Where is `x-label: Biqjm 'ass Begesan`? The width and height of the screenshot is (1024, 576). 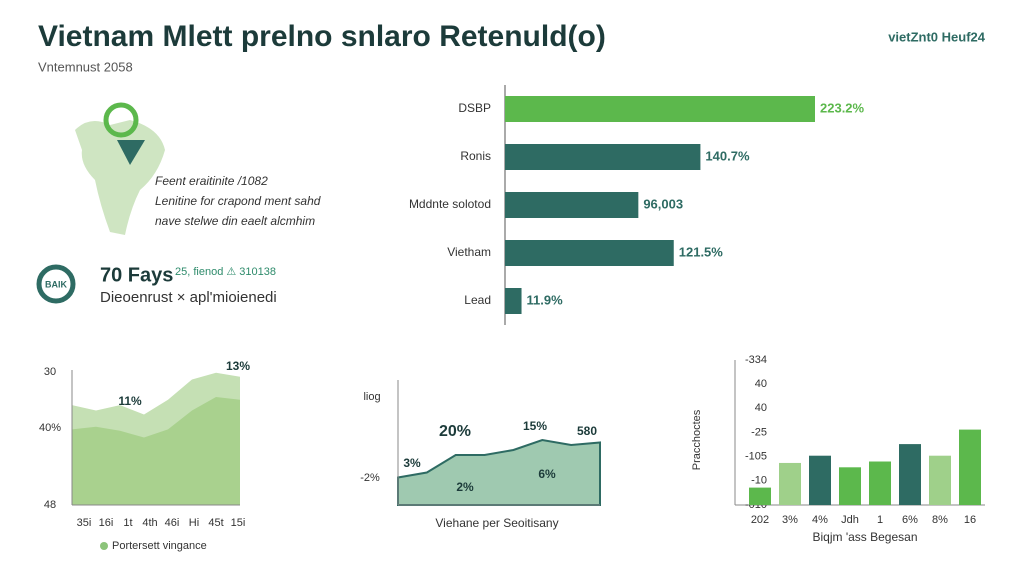
x-label: Biqjm 'ass Begesan is located at coordinates (864, 537).